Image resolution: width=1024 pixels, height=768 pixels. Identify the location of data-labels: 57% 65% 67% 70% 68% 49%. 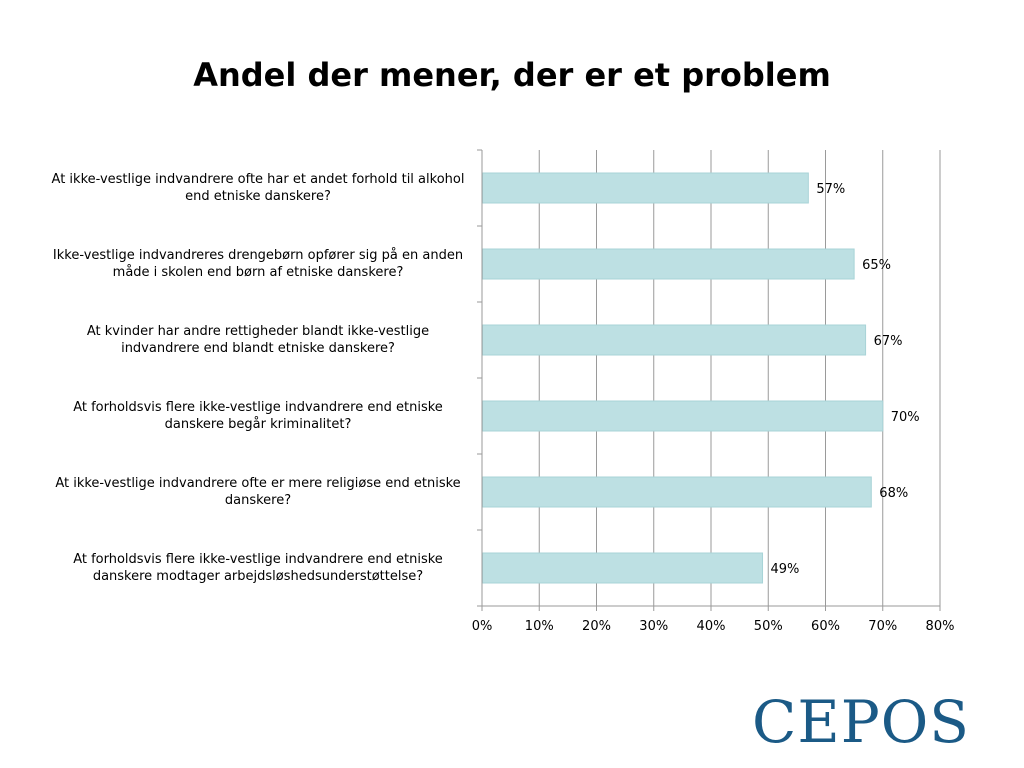
(845, 379).